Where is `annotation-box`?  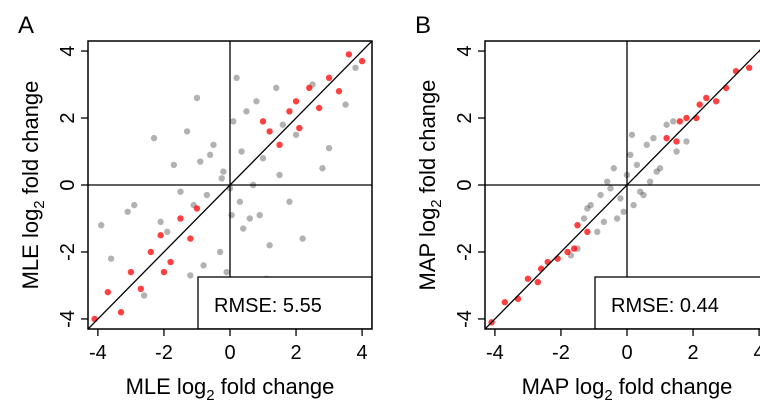 annotation-box is located at coordinates (677, 302).